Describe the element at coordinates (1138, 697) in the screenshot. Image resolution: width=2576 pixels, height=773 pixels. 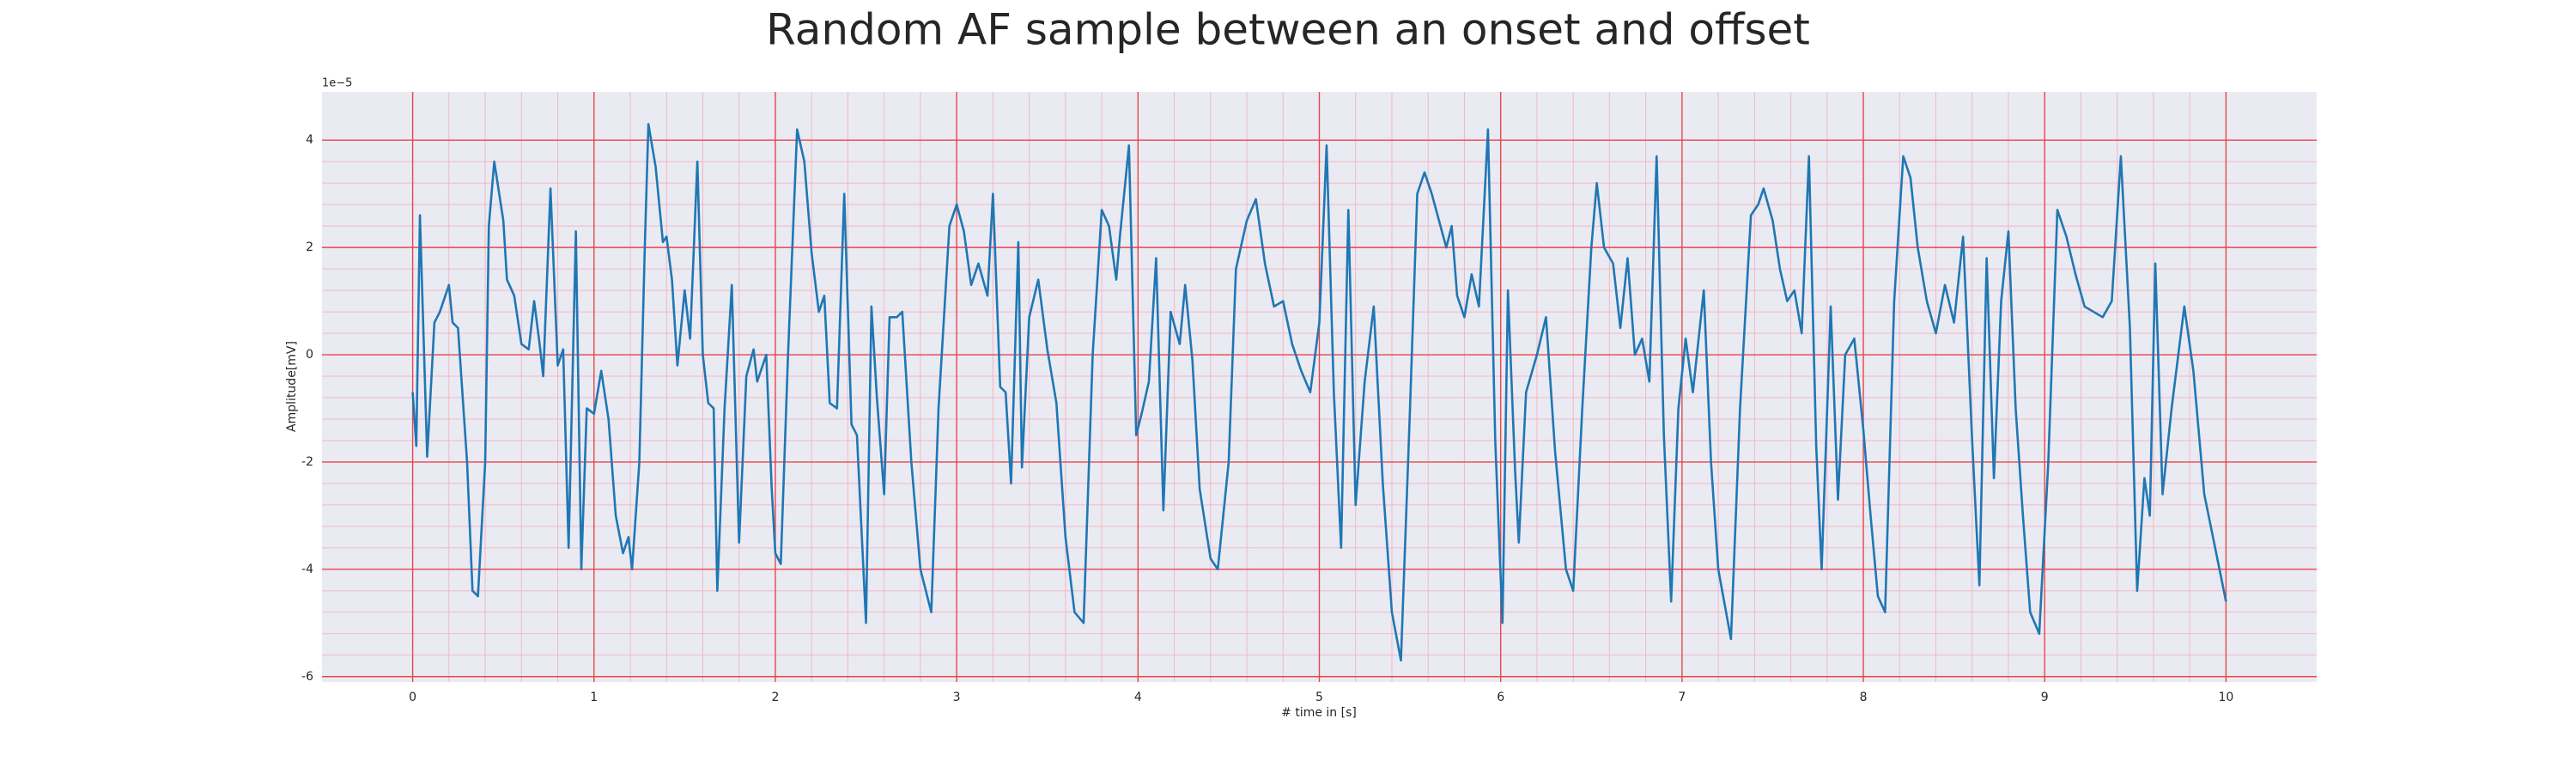
I see `x-tick-label: 4` at that location.